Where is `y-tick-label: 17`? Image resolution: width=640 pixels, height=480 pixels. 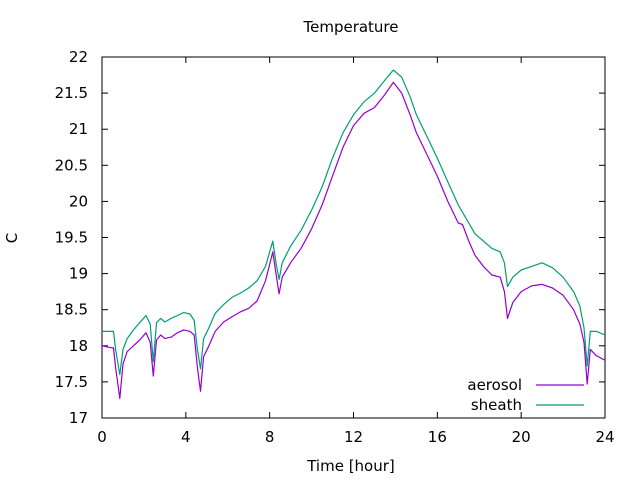
y-tick-label: 17 is located at coordinates (78, 418).